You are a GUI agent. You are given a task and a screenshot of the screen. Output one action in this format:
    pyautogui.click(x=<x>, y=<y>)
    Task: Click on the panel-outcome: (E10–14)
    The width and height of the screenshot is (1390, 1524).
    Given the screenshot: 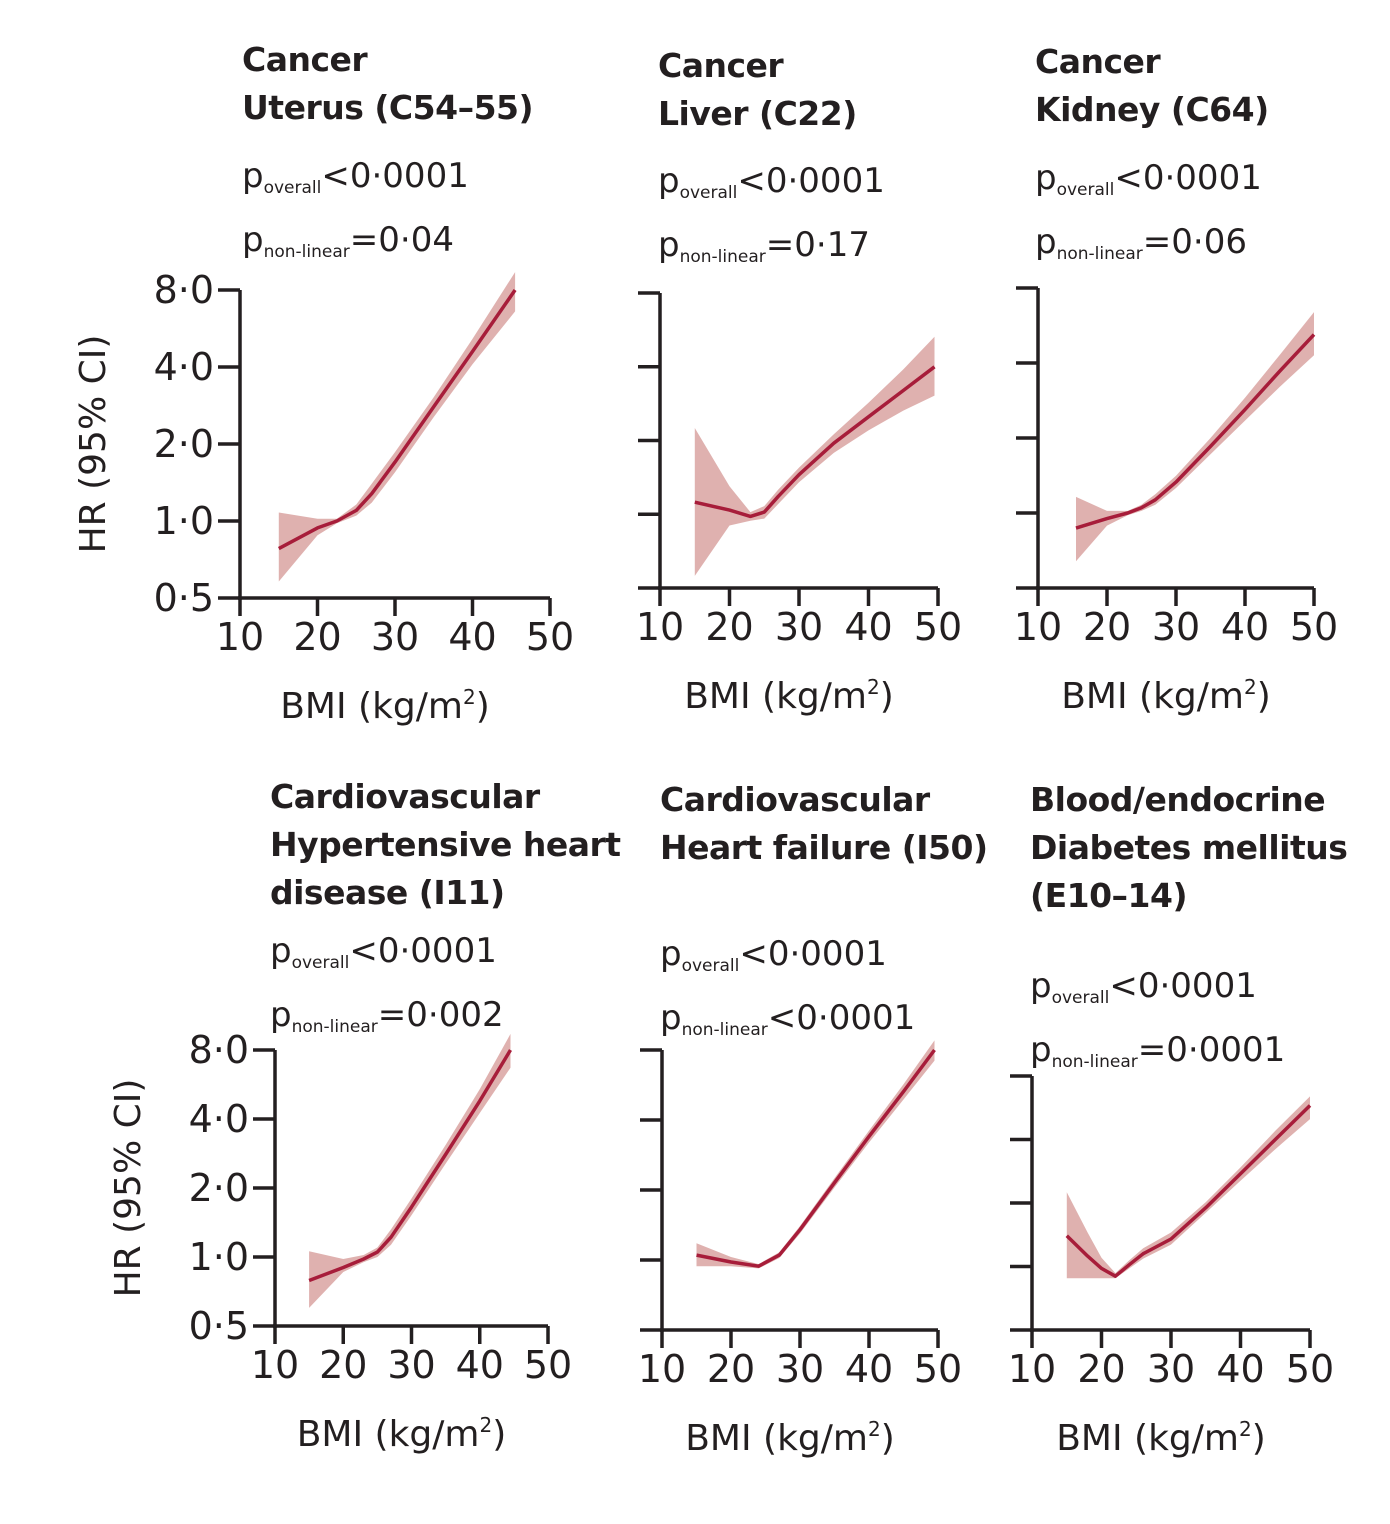 What is the action you would take?
    pyautogui.click(x=1109, y=895)
    